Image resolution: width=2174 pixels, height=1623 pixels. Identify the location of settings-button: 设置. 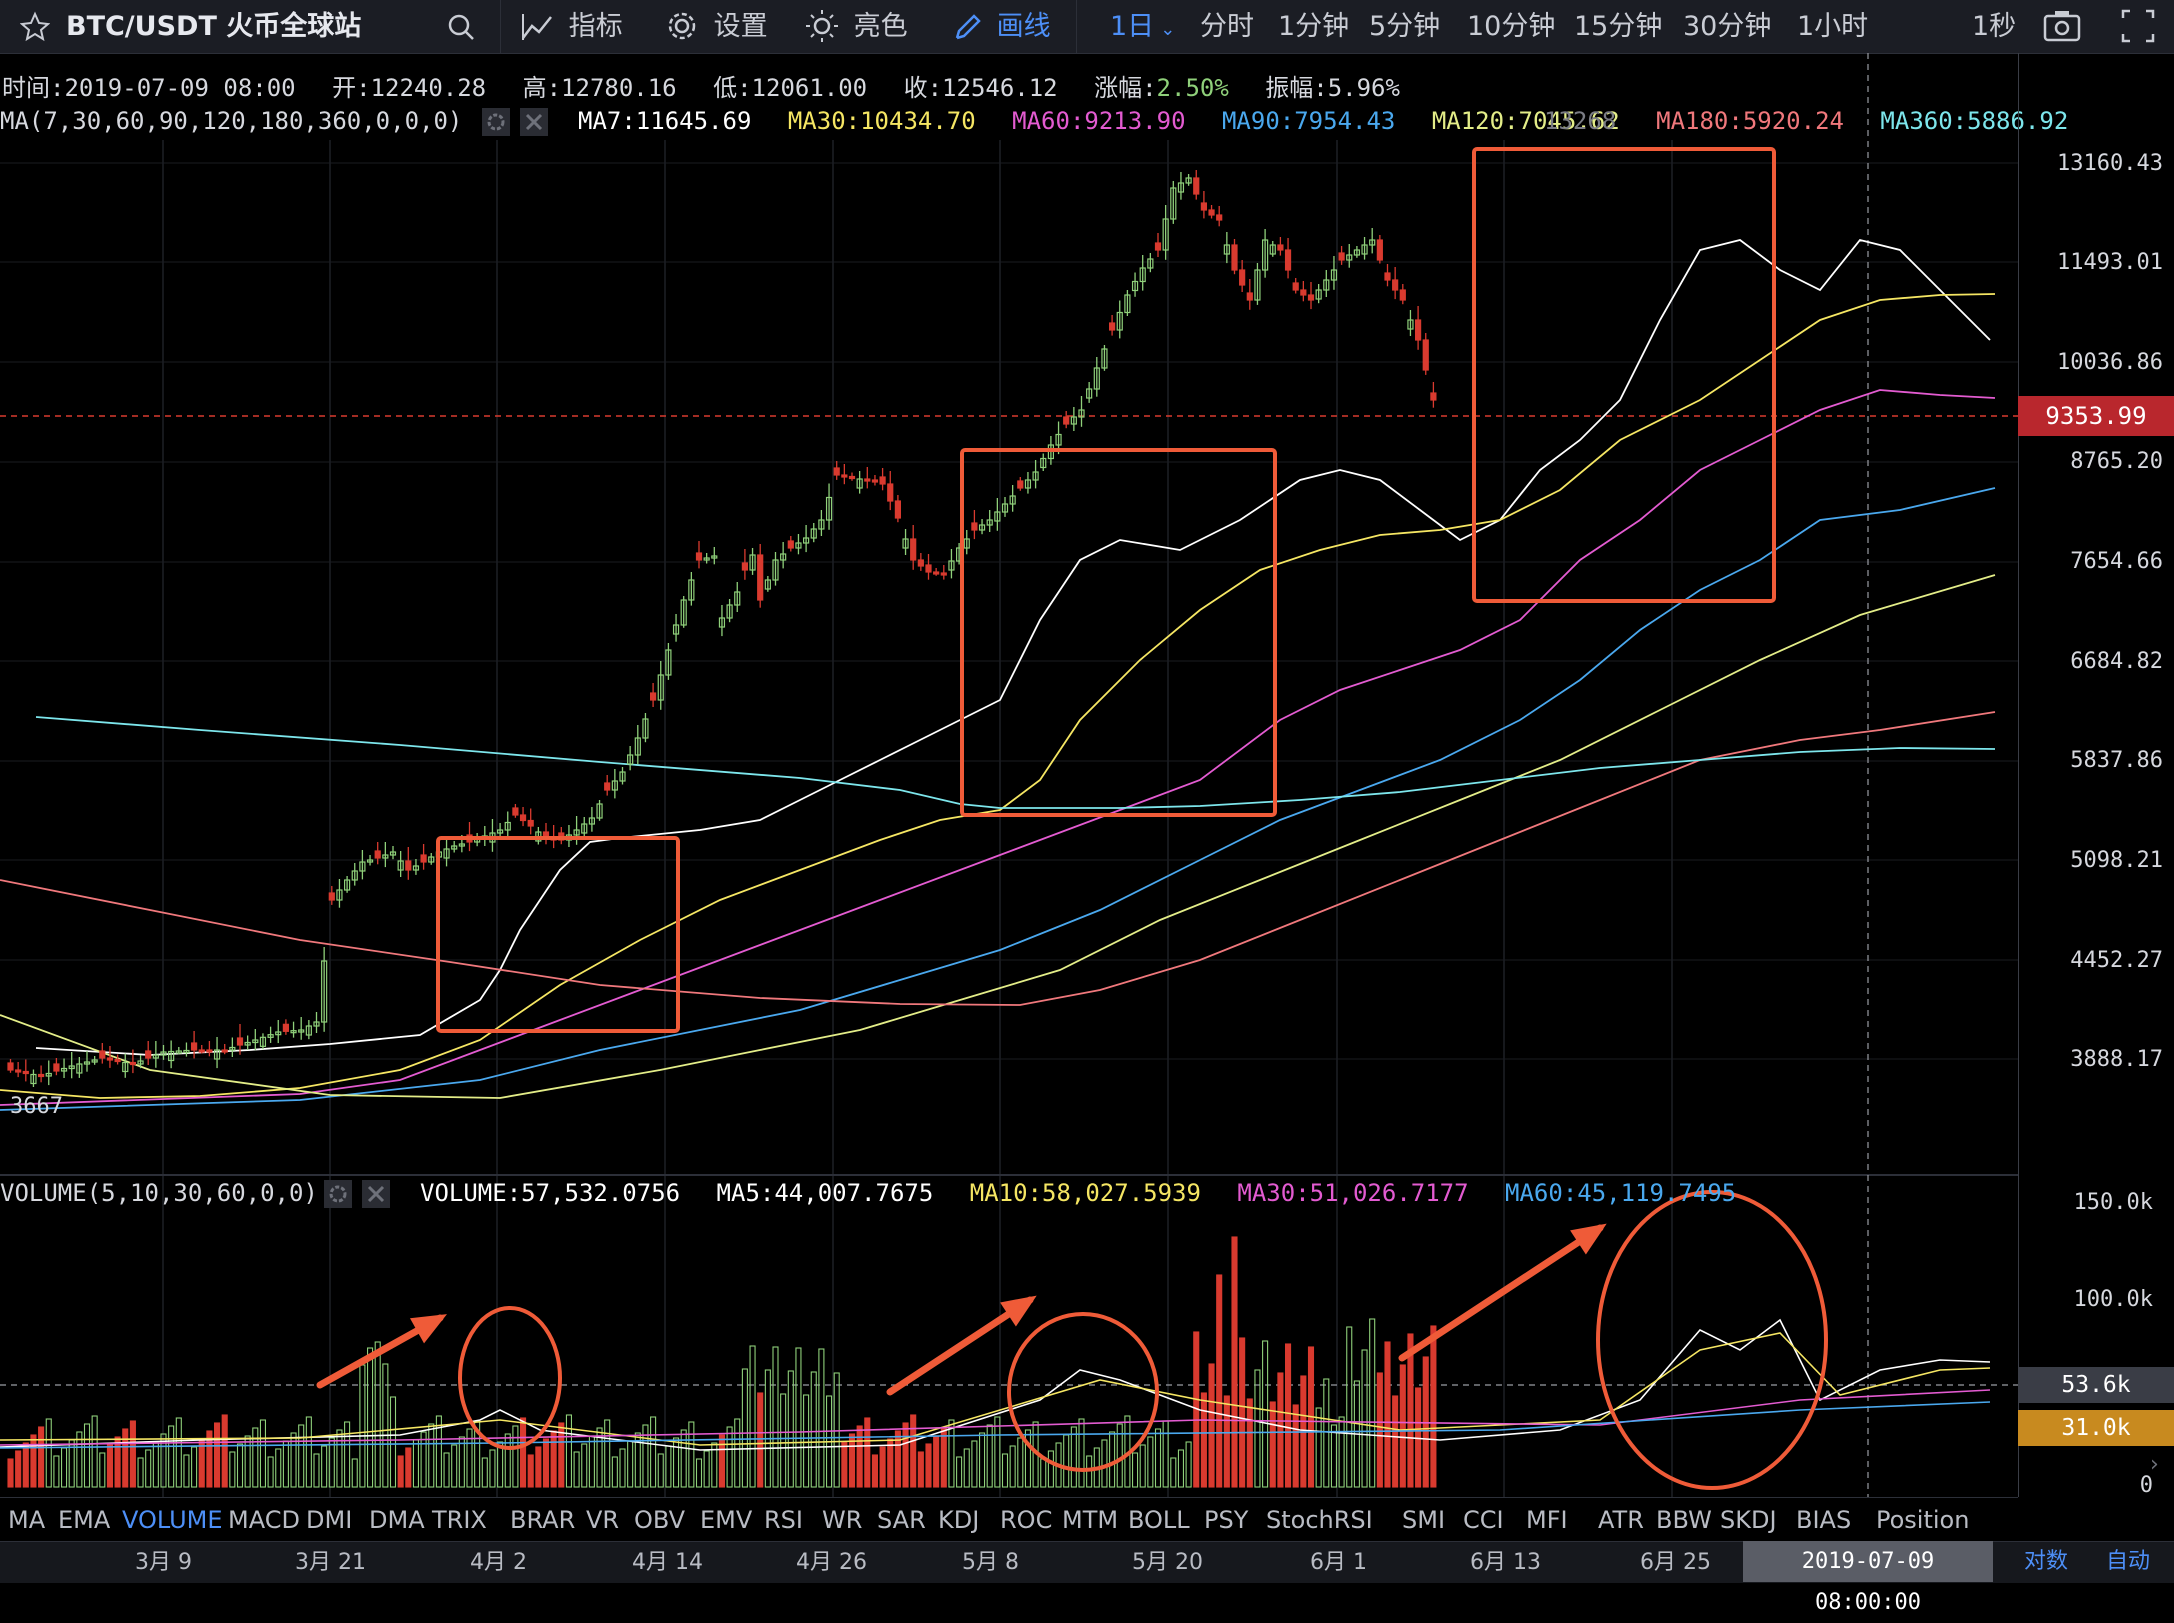
(716, 26).